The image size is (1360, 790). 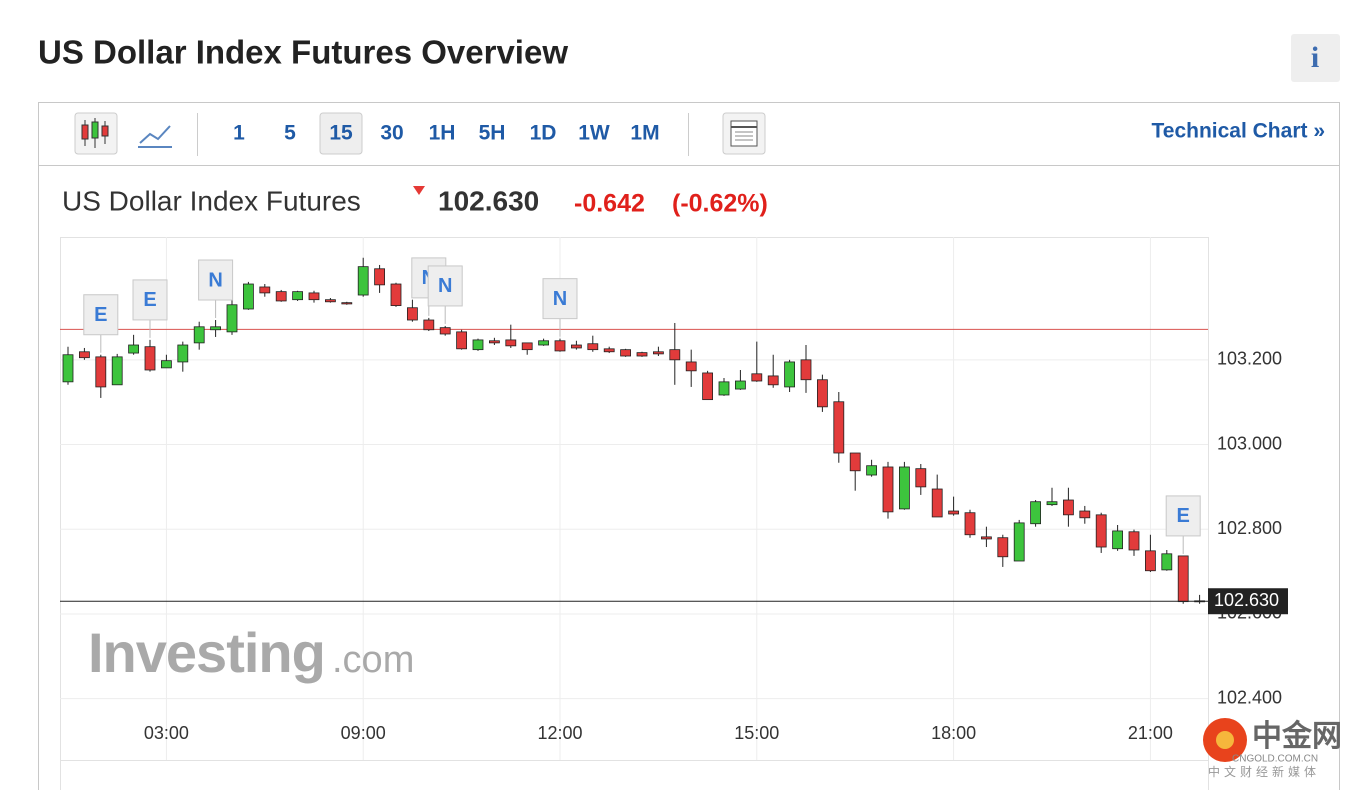 What do you see at coordinates (744, 133) in the screenshot?
I see `layout-icon-button` at bounding box center [744, 133].